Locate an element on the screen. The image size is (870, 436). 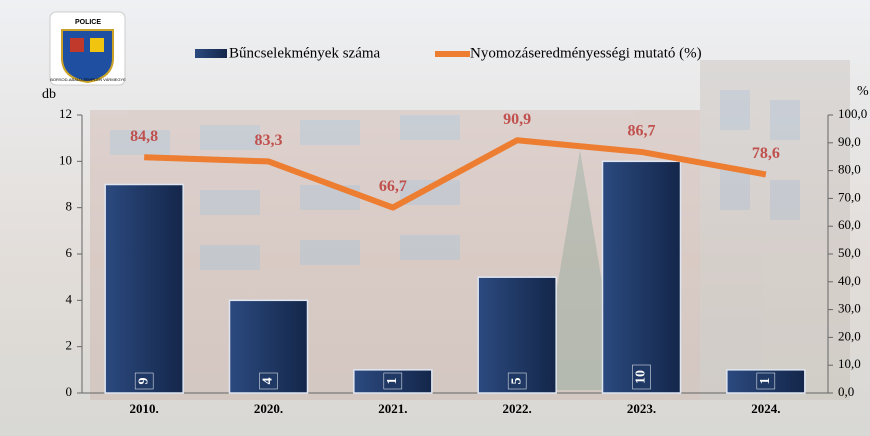
line-value-label: 86,7 is located at coordinates (642, 131).